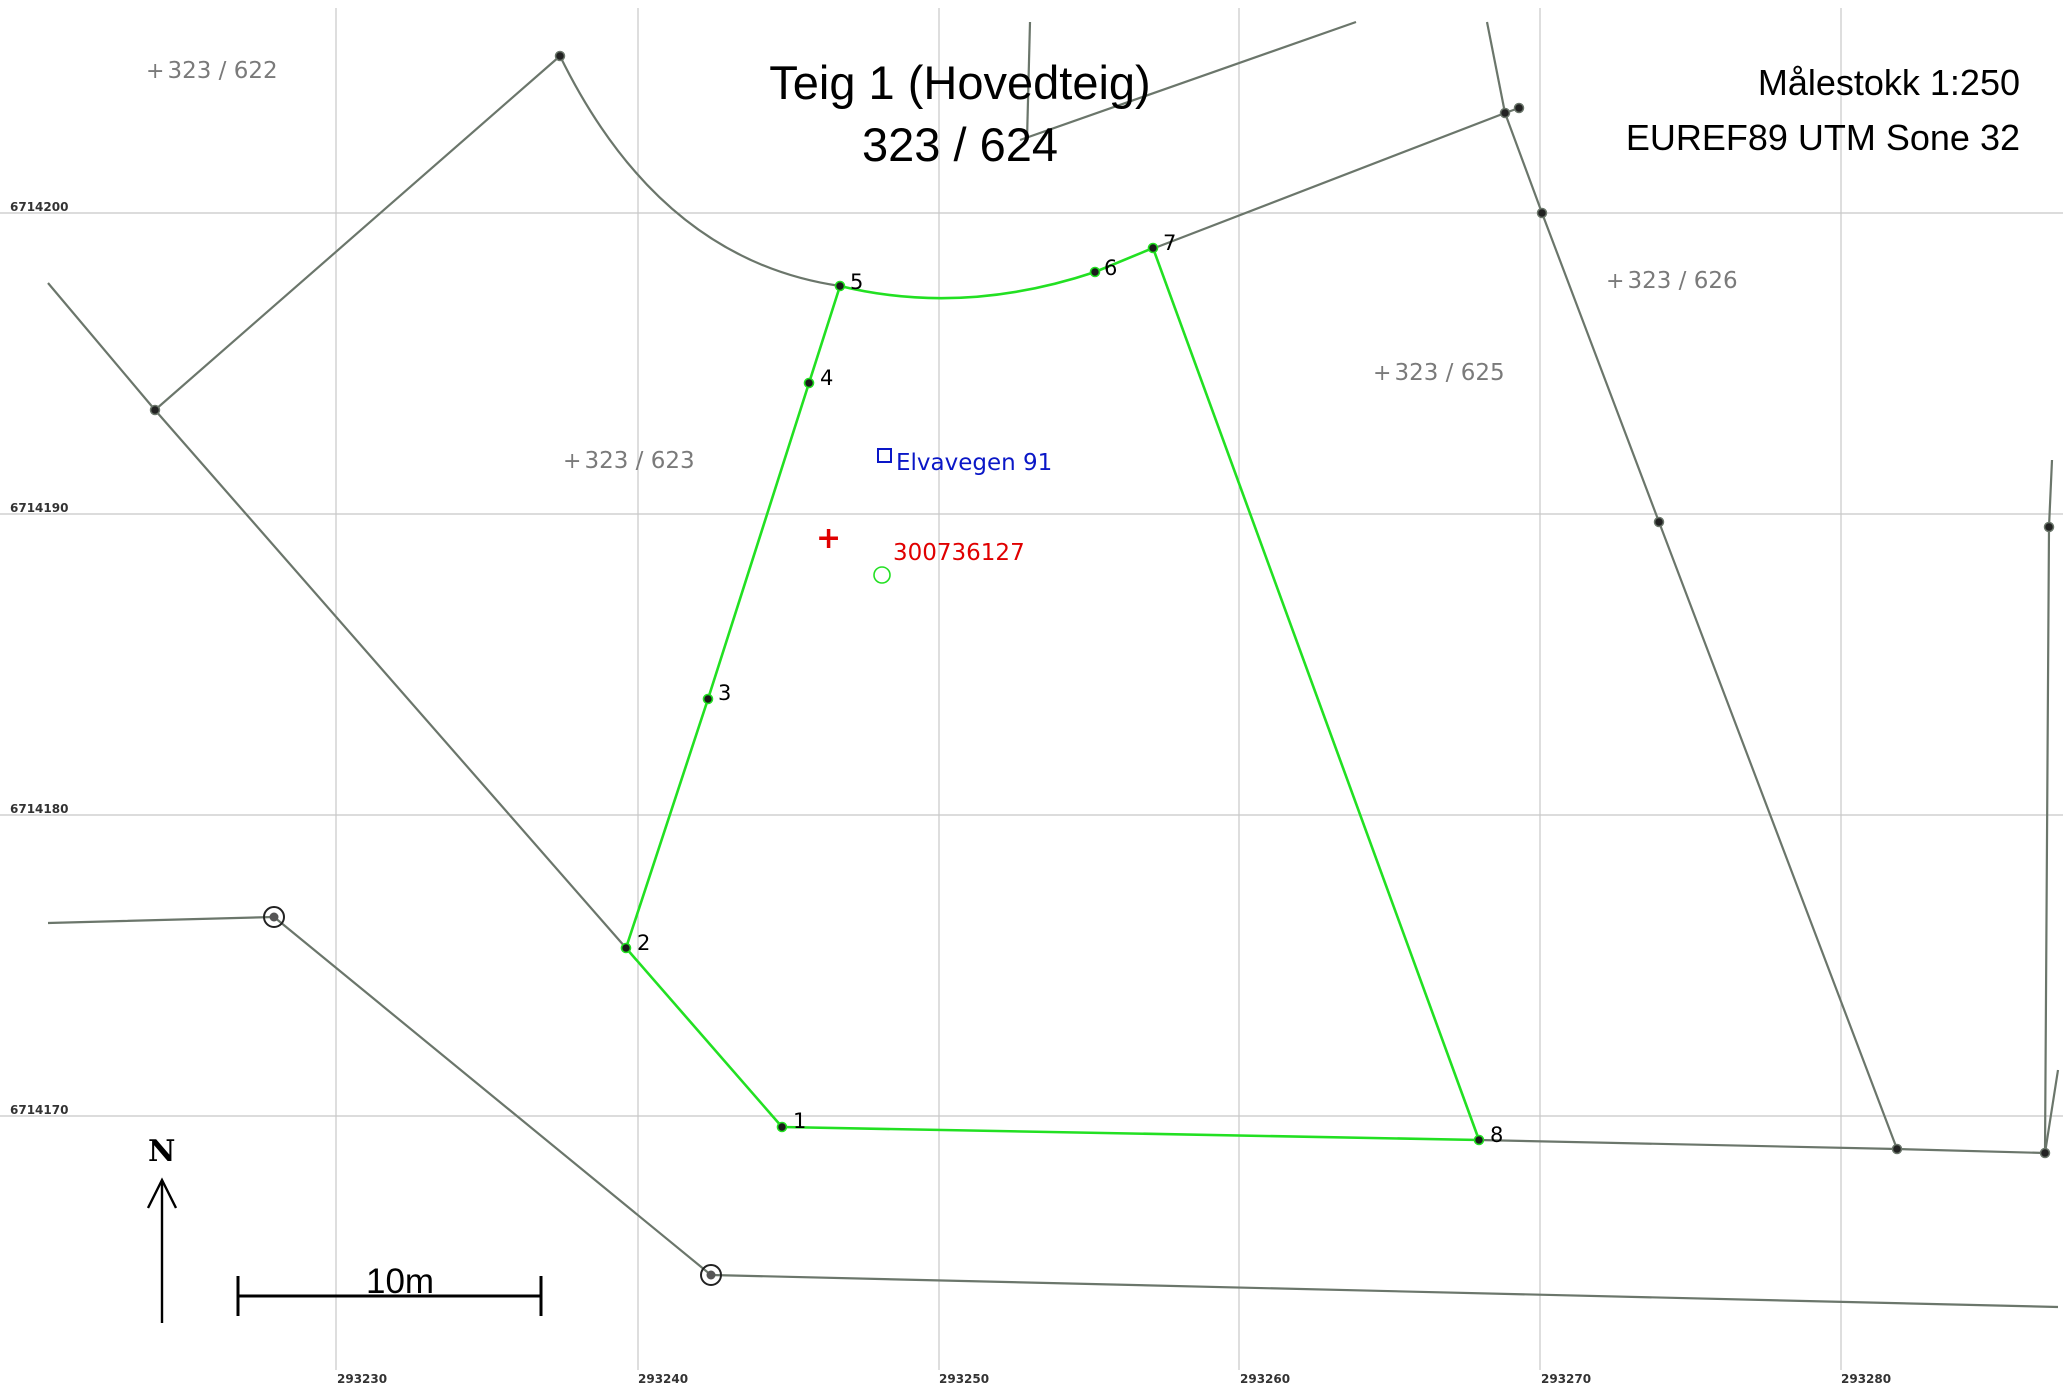  I want to click on building-marker-icon: +, so click(829, 538).